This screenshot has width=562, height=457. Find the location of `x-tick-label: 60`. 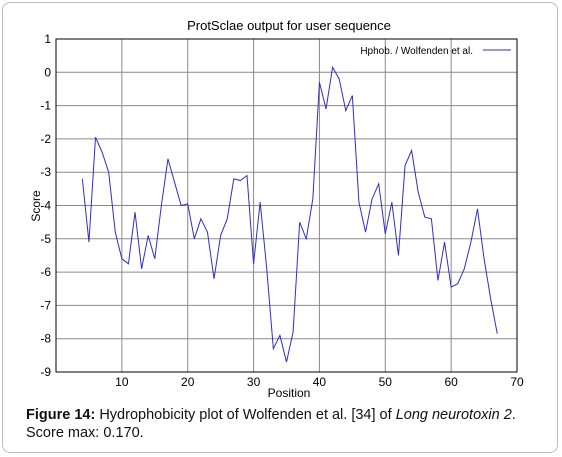

x-tick-label: 60 is located at coordinates (451, 382).